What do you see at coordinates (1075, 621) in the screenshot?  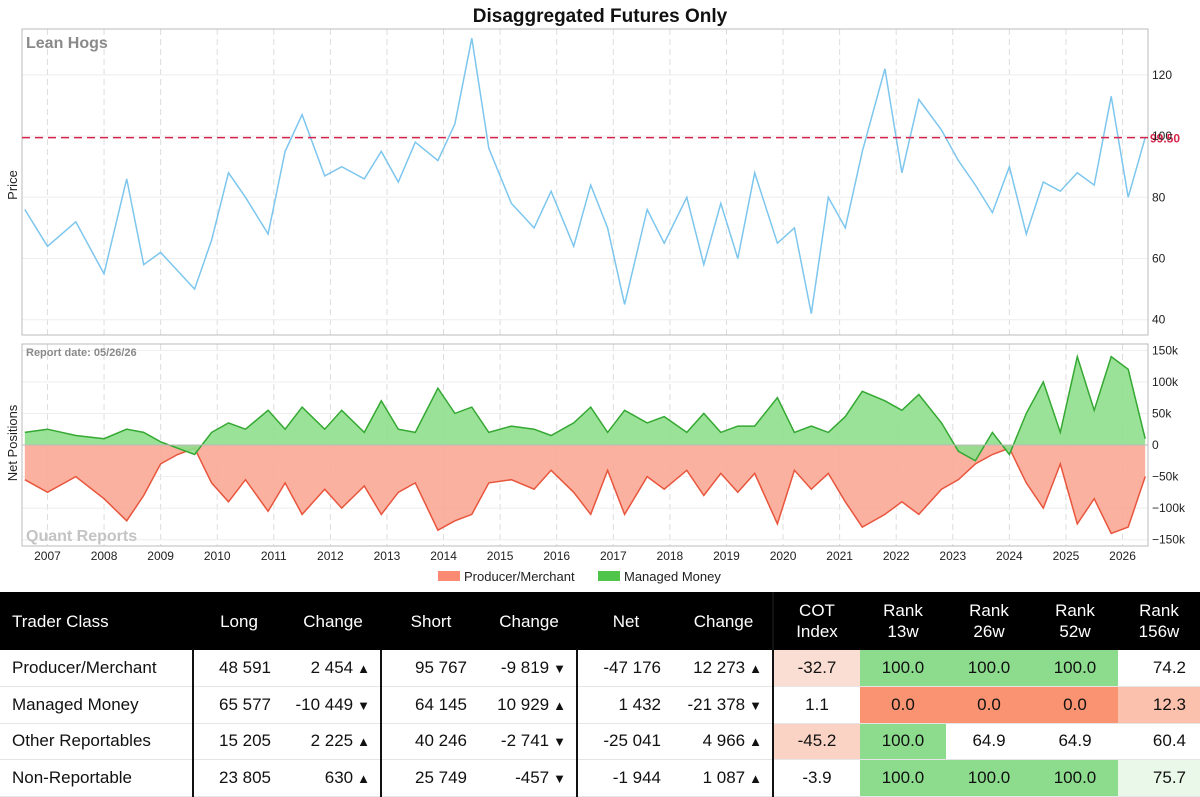 I see `header-rank-52w: Rank 52w` at bounding box center [1075, 621].